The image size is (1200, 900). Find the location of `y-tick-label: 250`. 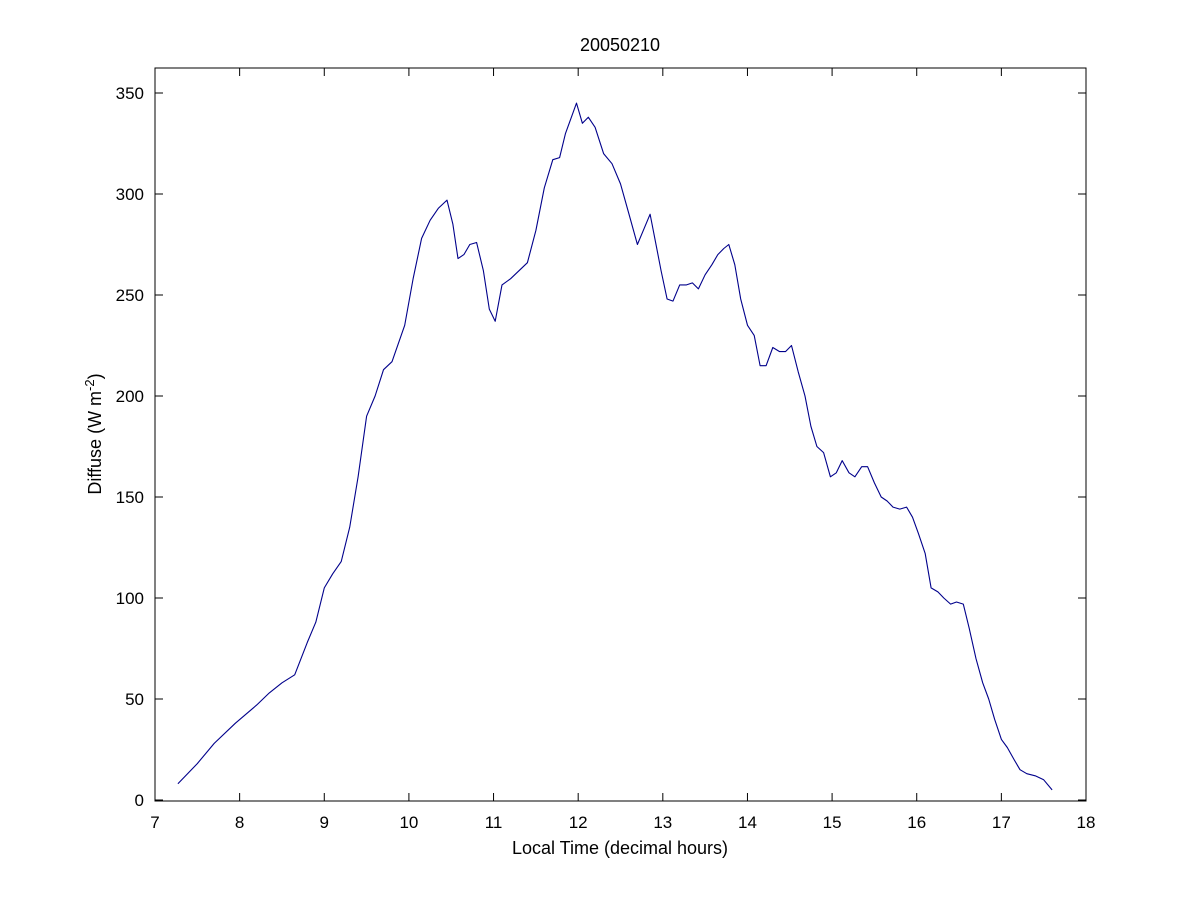

y-tick-label: 250 is located at coordinates (130, 295).